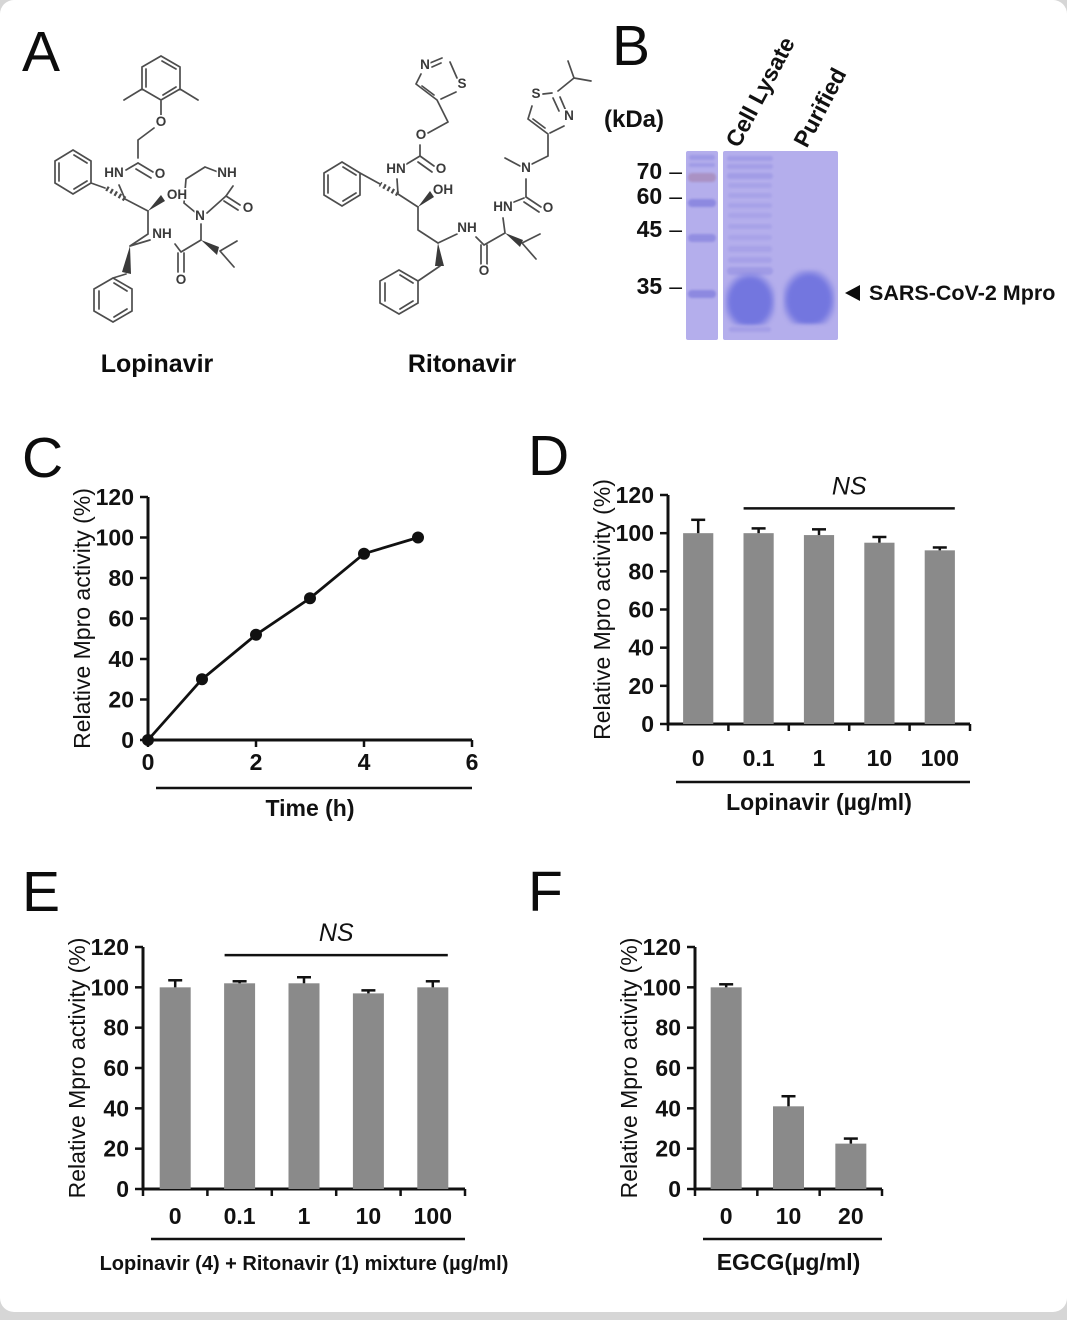  Describe the element at coordinates (659, 196) in the screenshot. I see `kda-marker-60: 60 –` at that location.